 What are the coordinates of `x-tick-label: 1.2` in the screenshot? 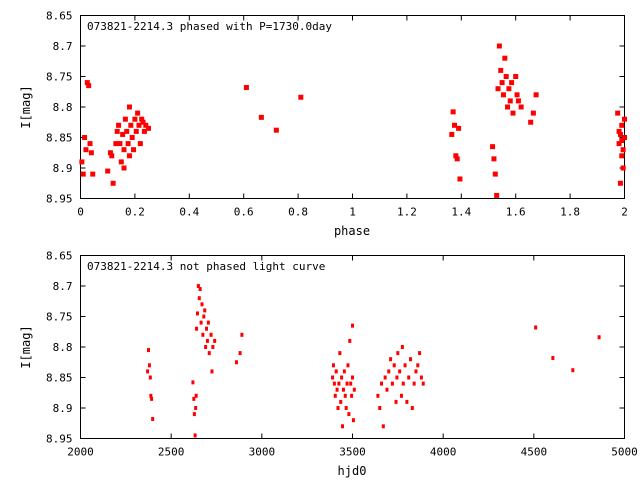 It's located at (407, 212).